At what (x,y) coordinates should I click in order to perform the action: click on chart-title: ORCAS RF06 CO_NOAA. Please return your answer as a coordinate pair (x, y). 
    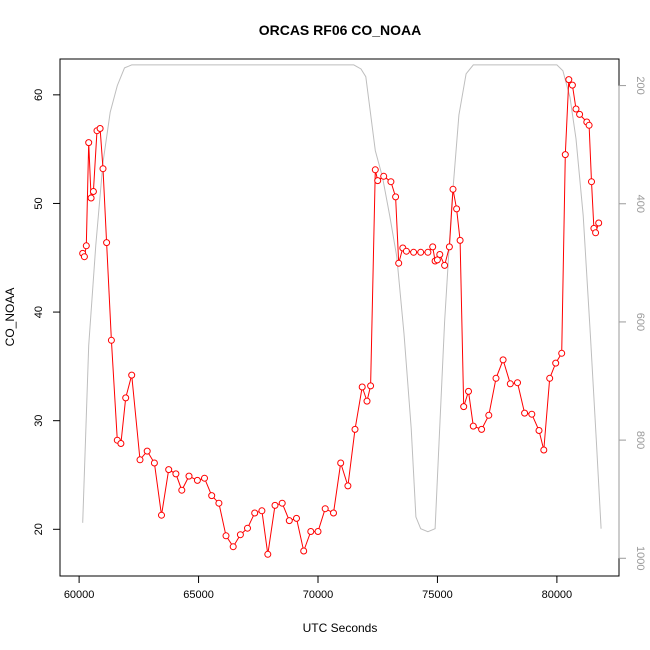
    Looking at the image, I should click on (340, 30).